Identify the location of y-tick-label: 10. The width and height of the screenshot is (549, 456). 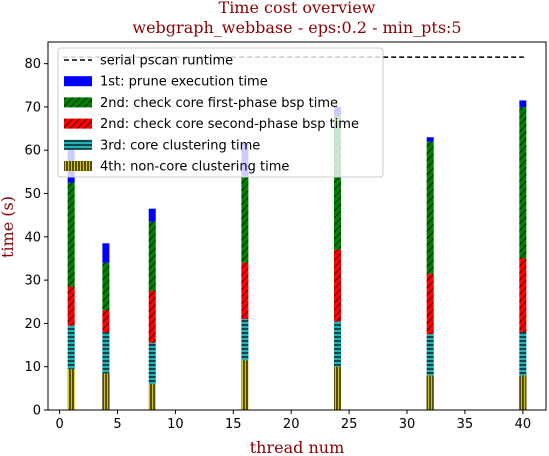
(32, 367).